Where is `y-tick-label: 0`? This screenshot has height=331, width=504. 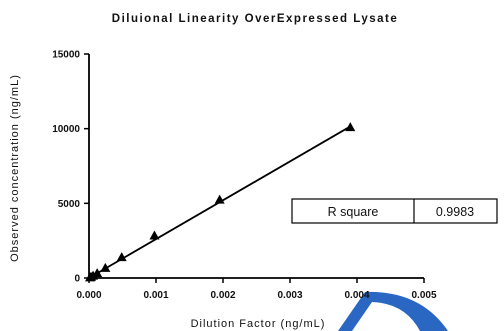 y-tick-label: 0 is located at coordinates (77, 279).